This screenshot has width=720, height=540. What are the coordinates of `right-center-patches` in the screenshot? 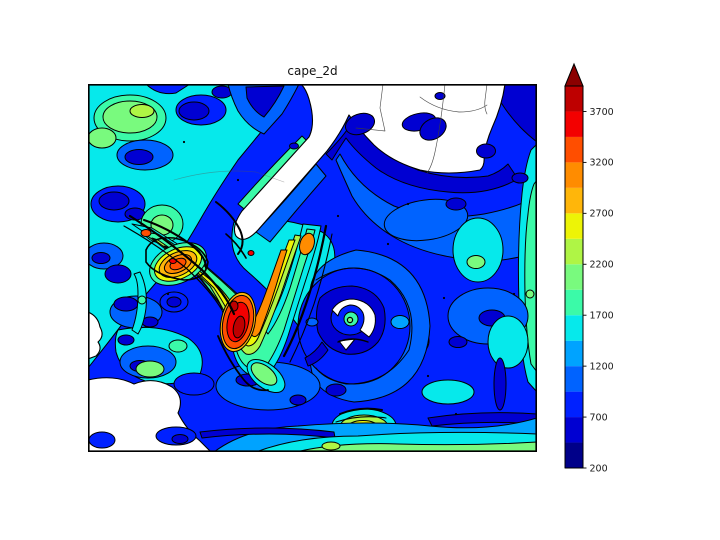 It's located at (452, 270).